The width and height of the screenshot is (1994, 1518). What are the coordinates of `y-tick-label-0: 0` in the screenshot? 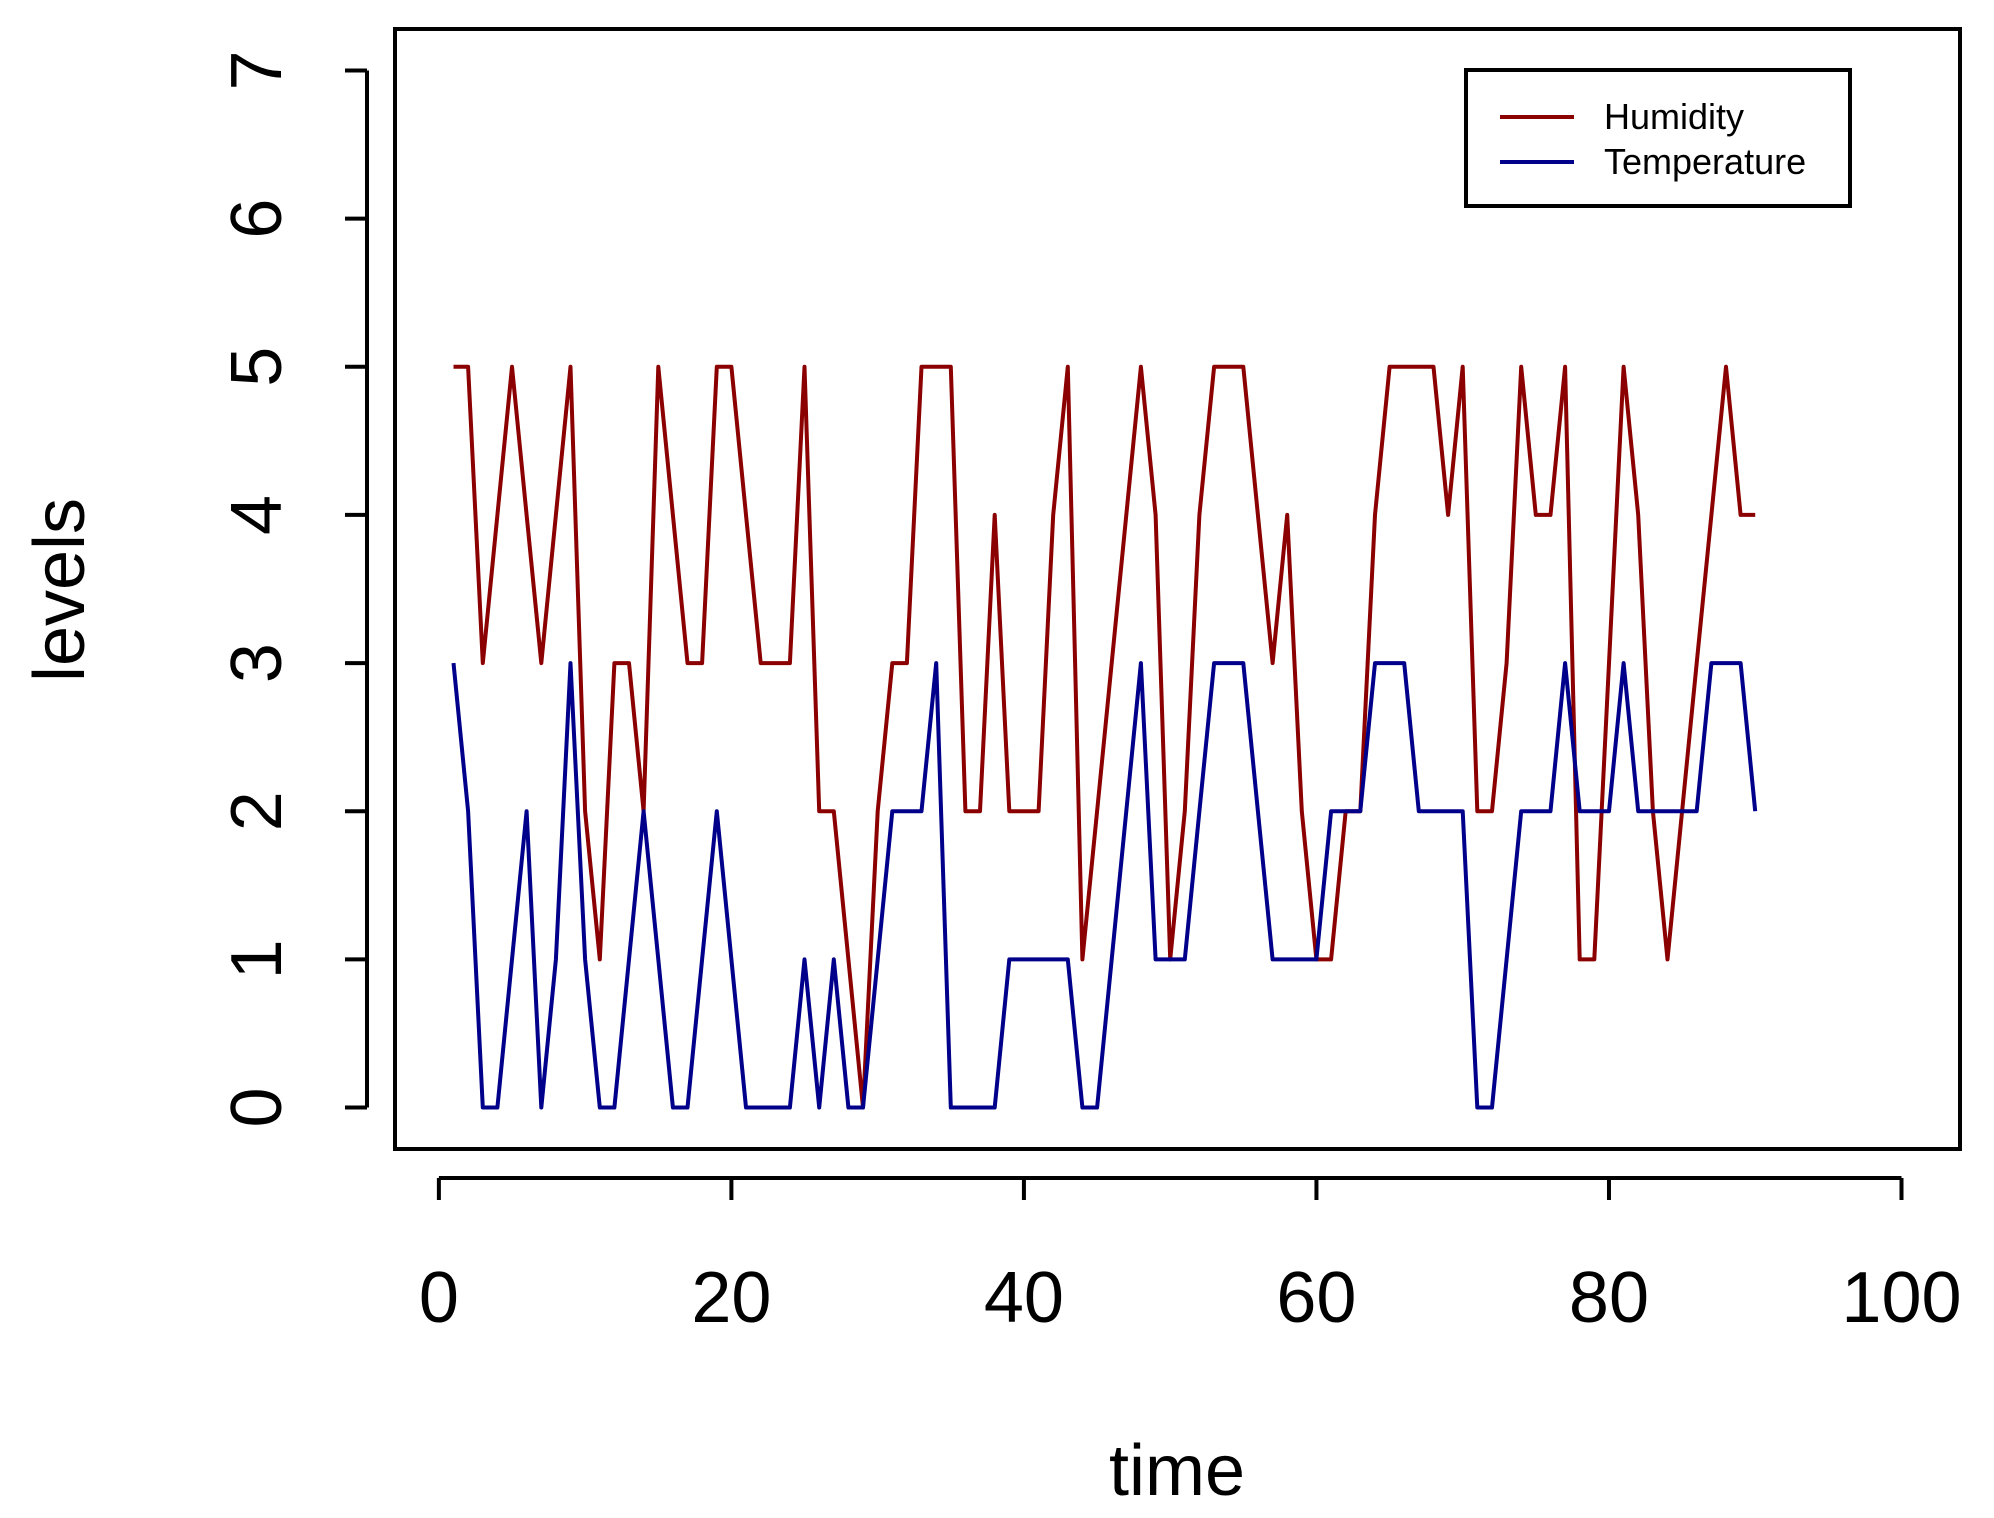 It's located at (257, 1107).